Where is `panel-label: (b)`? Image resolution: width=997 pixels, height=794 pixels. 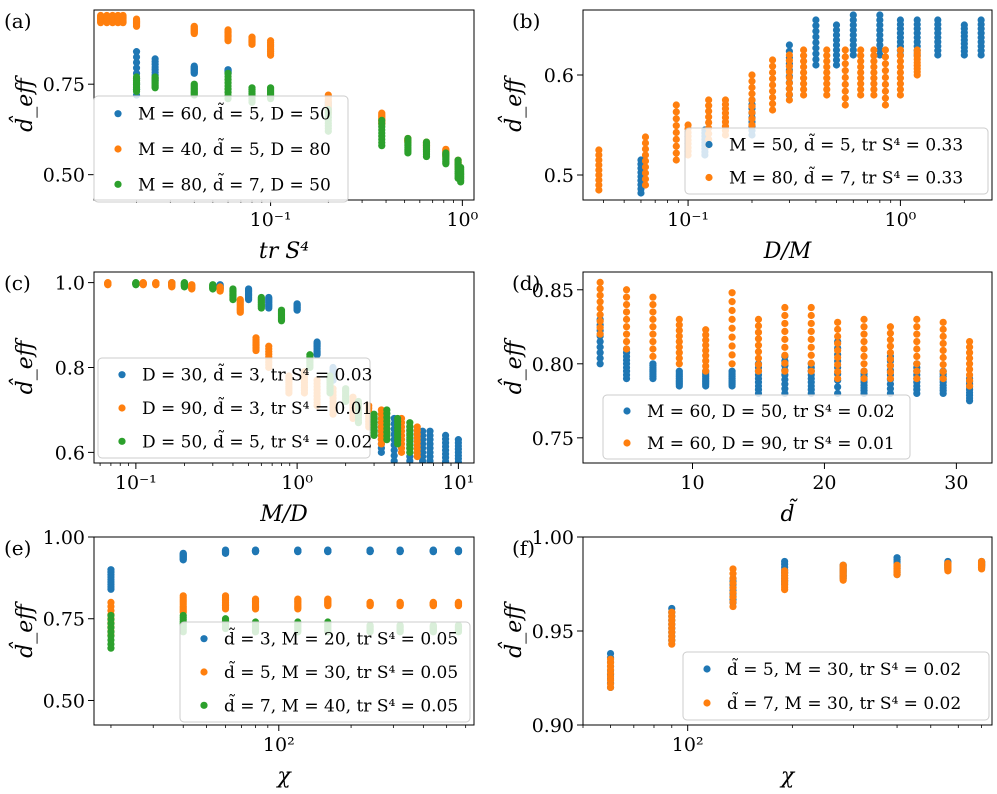 panel-label: (b) is located at coordinates (526, 21).